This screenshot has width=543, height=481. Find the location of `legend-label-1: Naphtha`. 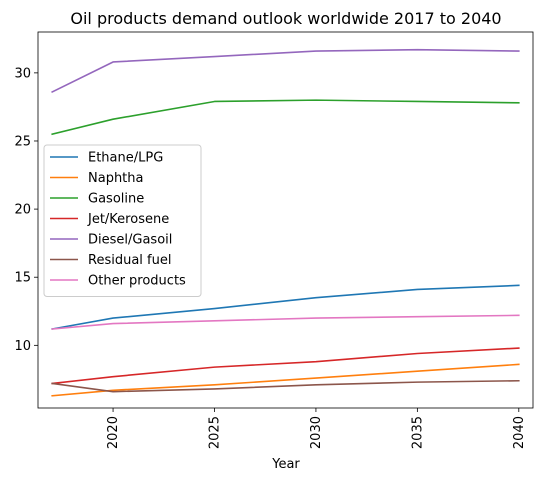

legend-label-1: Naphtha is located at coordinates (116, 178).